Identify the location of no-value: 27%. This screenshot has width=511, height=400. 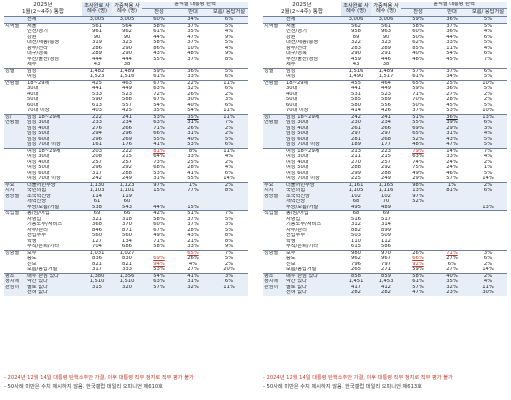
(452, 94).